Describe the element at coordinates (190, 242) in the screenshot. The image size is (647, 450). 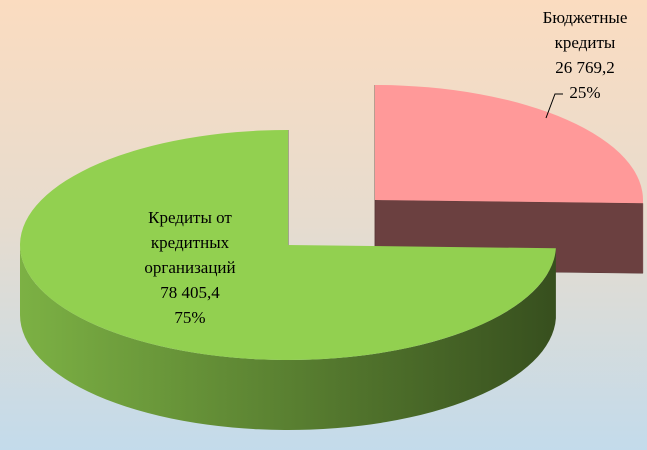
I see `category-label: Кредиты от кредитных организаций` at that location.